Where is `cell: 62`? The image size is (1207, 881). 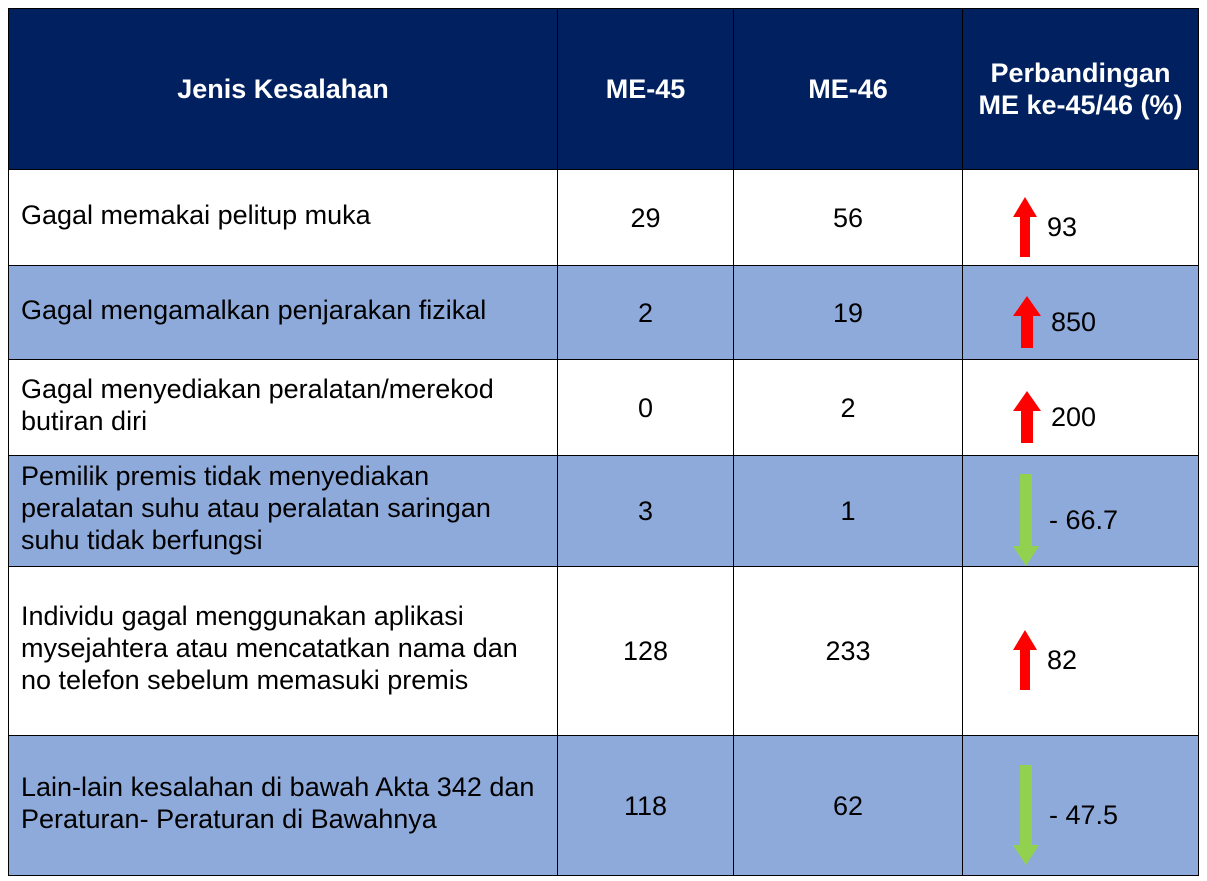
cell: 62 is located at coordinates (848, 805).